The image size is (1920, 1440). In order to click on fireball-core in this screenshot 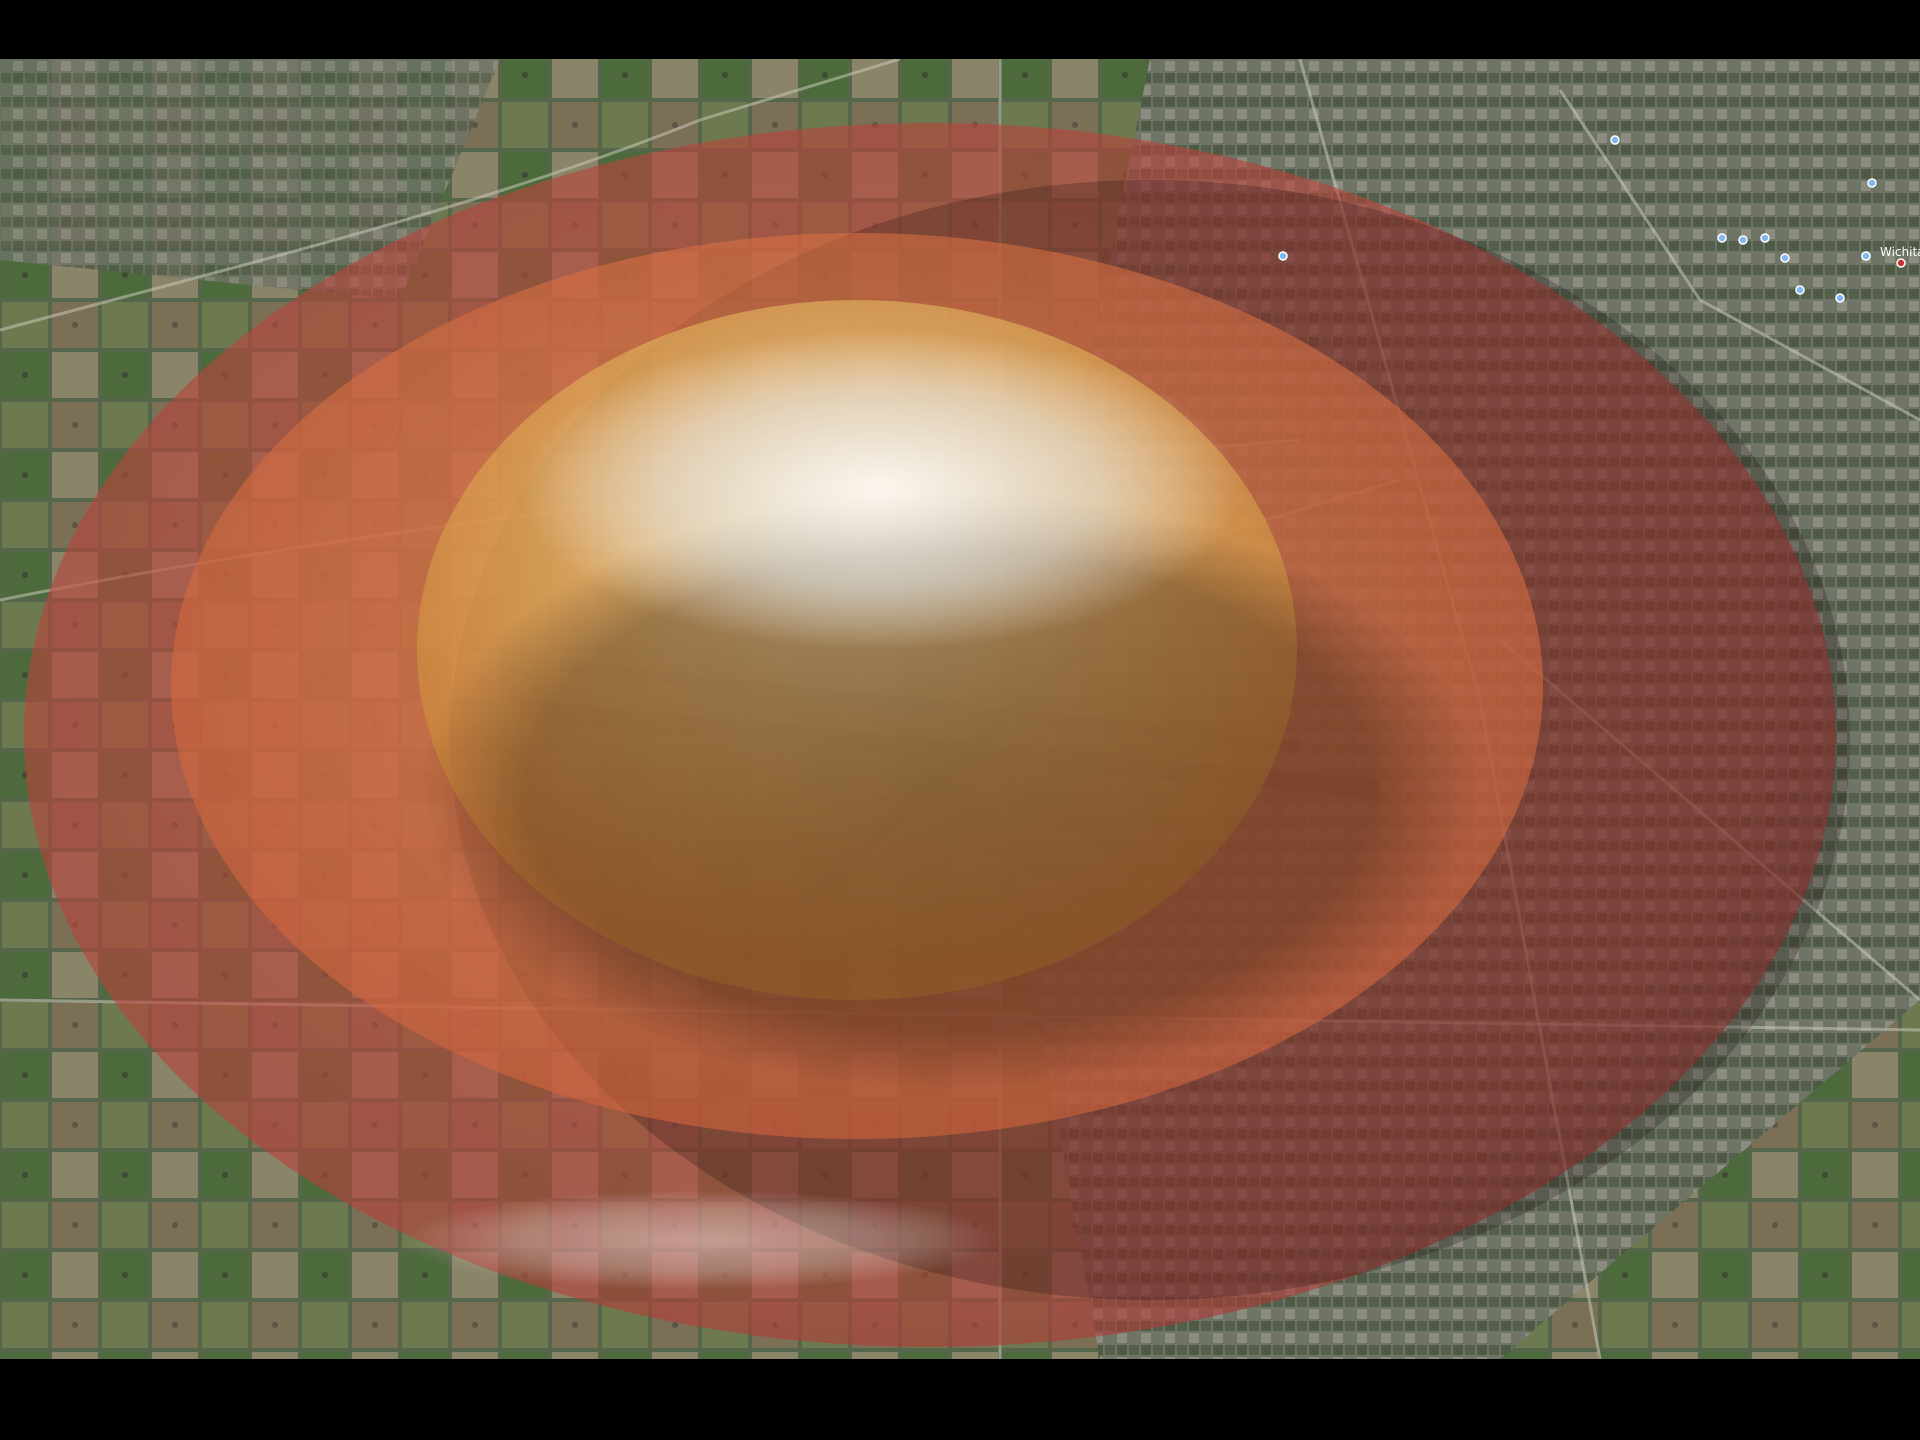, I will do `click(880, 490)`.